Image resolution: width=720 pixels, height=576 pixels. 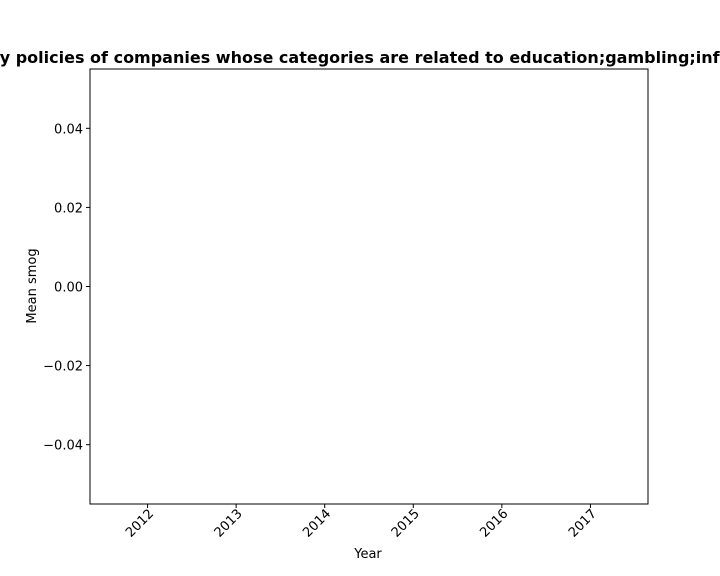 What do you see at coordinates (68, 129) in the screenshot?
I see `y-tick-label: 0.04` at bounding box center [68, 129].